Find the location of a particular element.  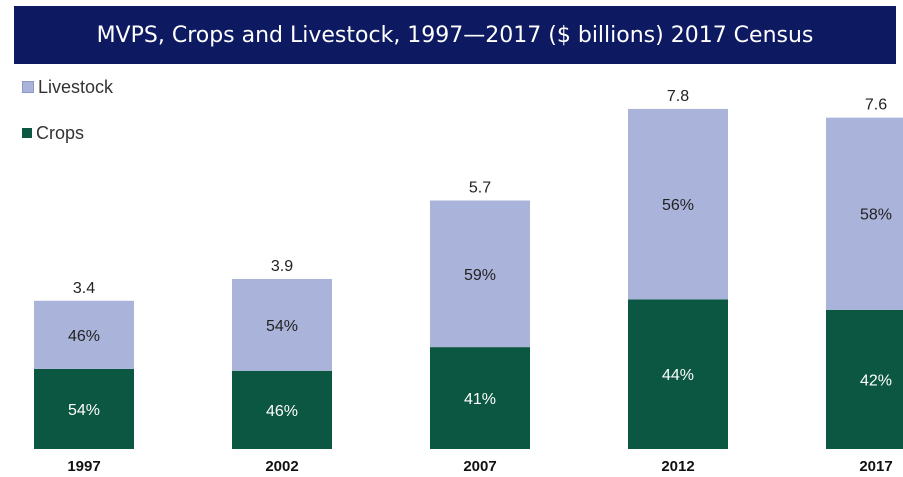

legend-label-livestock: Livestock is located at coordinates (76, 86).